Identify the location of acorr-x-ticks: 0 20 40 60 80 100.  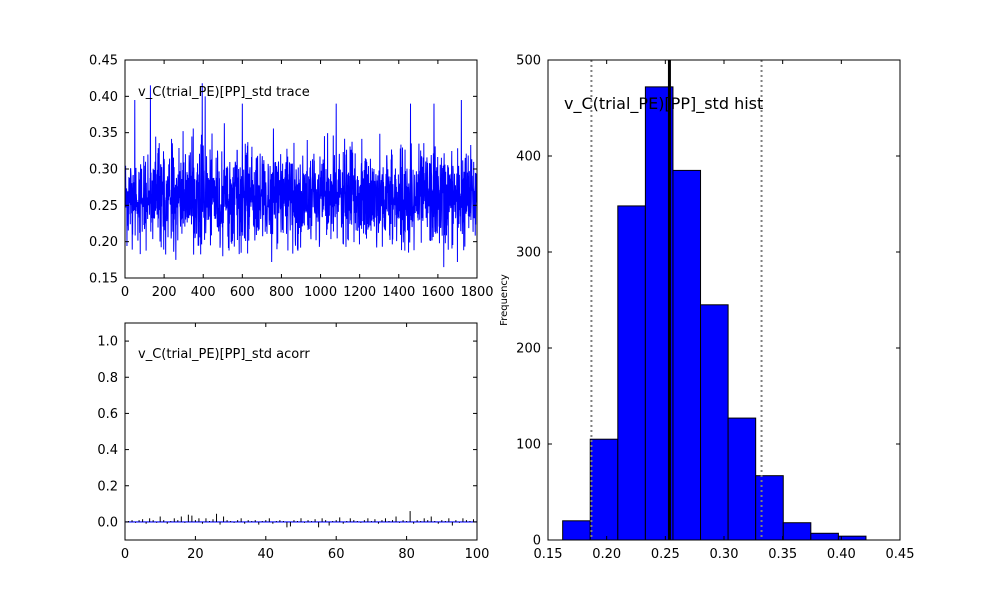
(305, 442).